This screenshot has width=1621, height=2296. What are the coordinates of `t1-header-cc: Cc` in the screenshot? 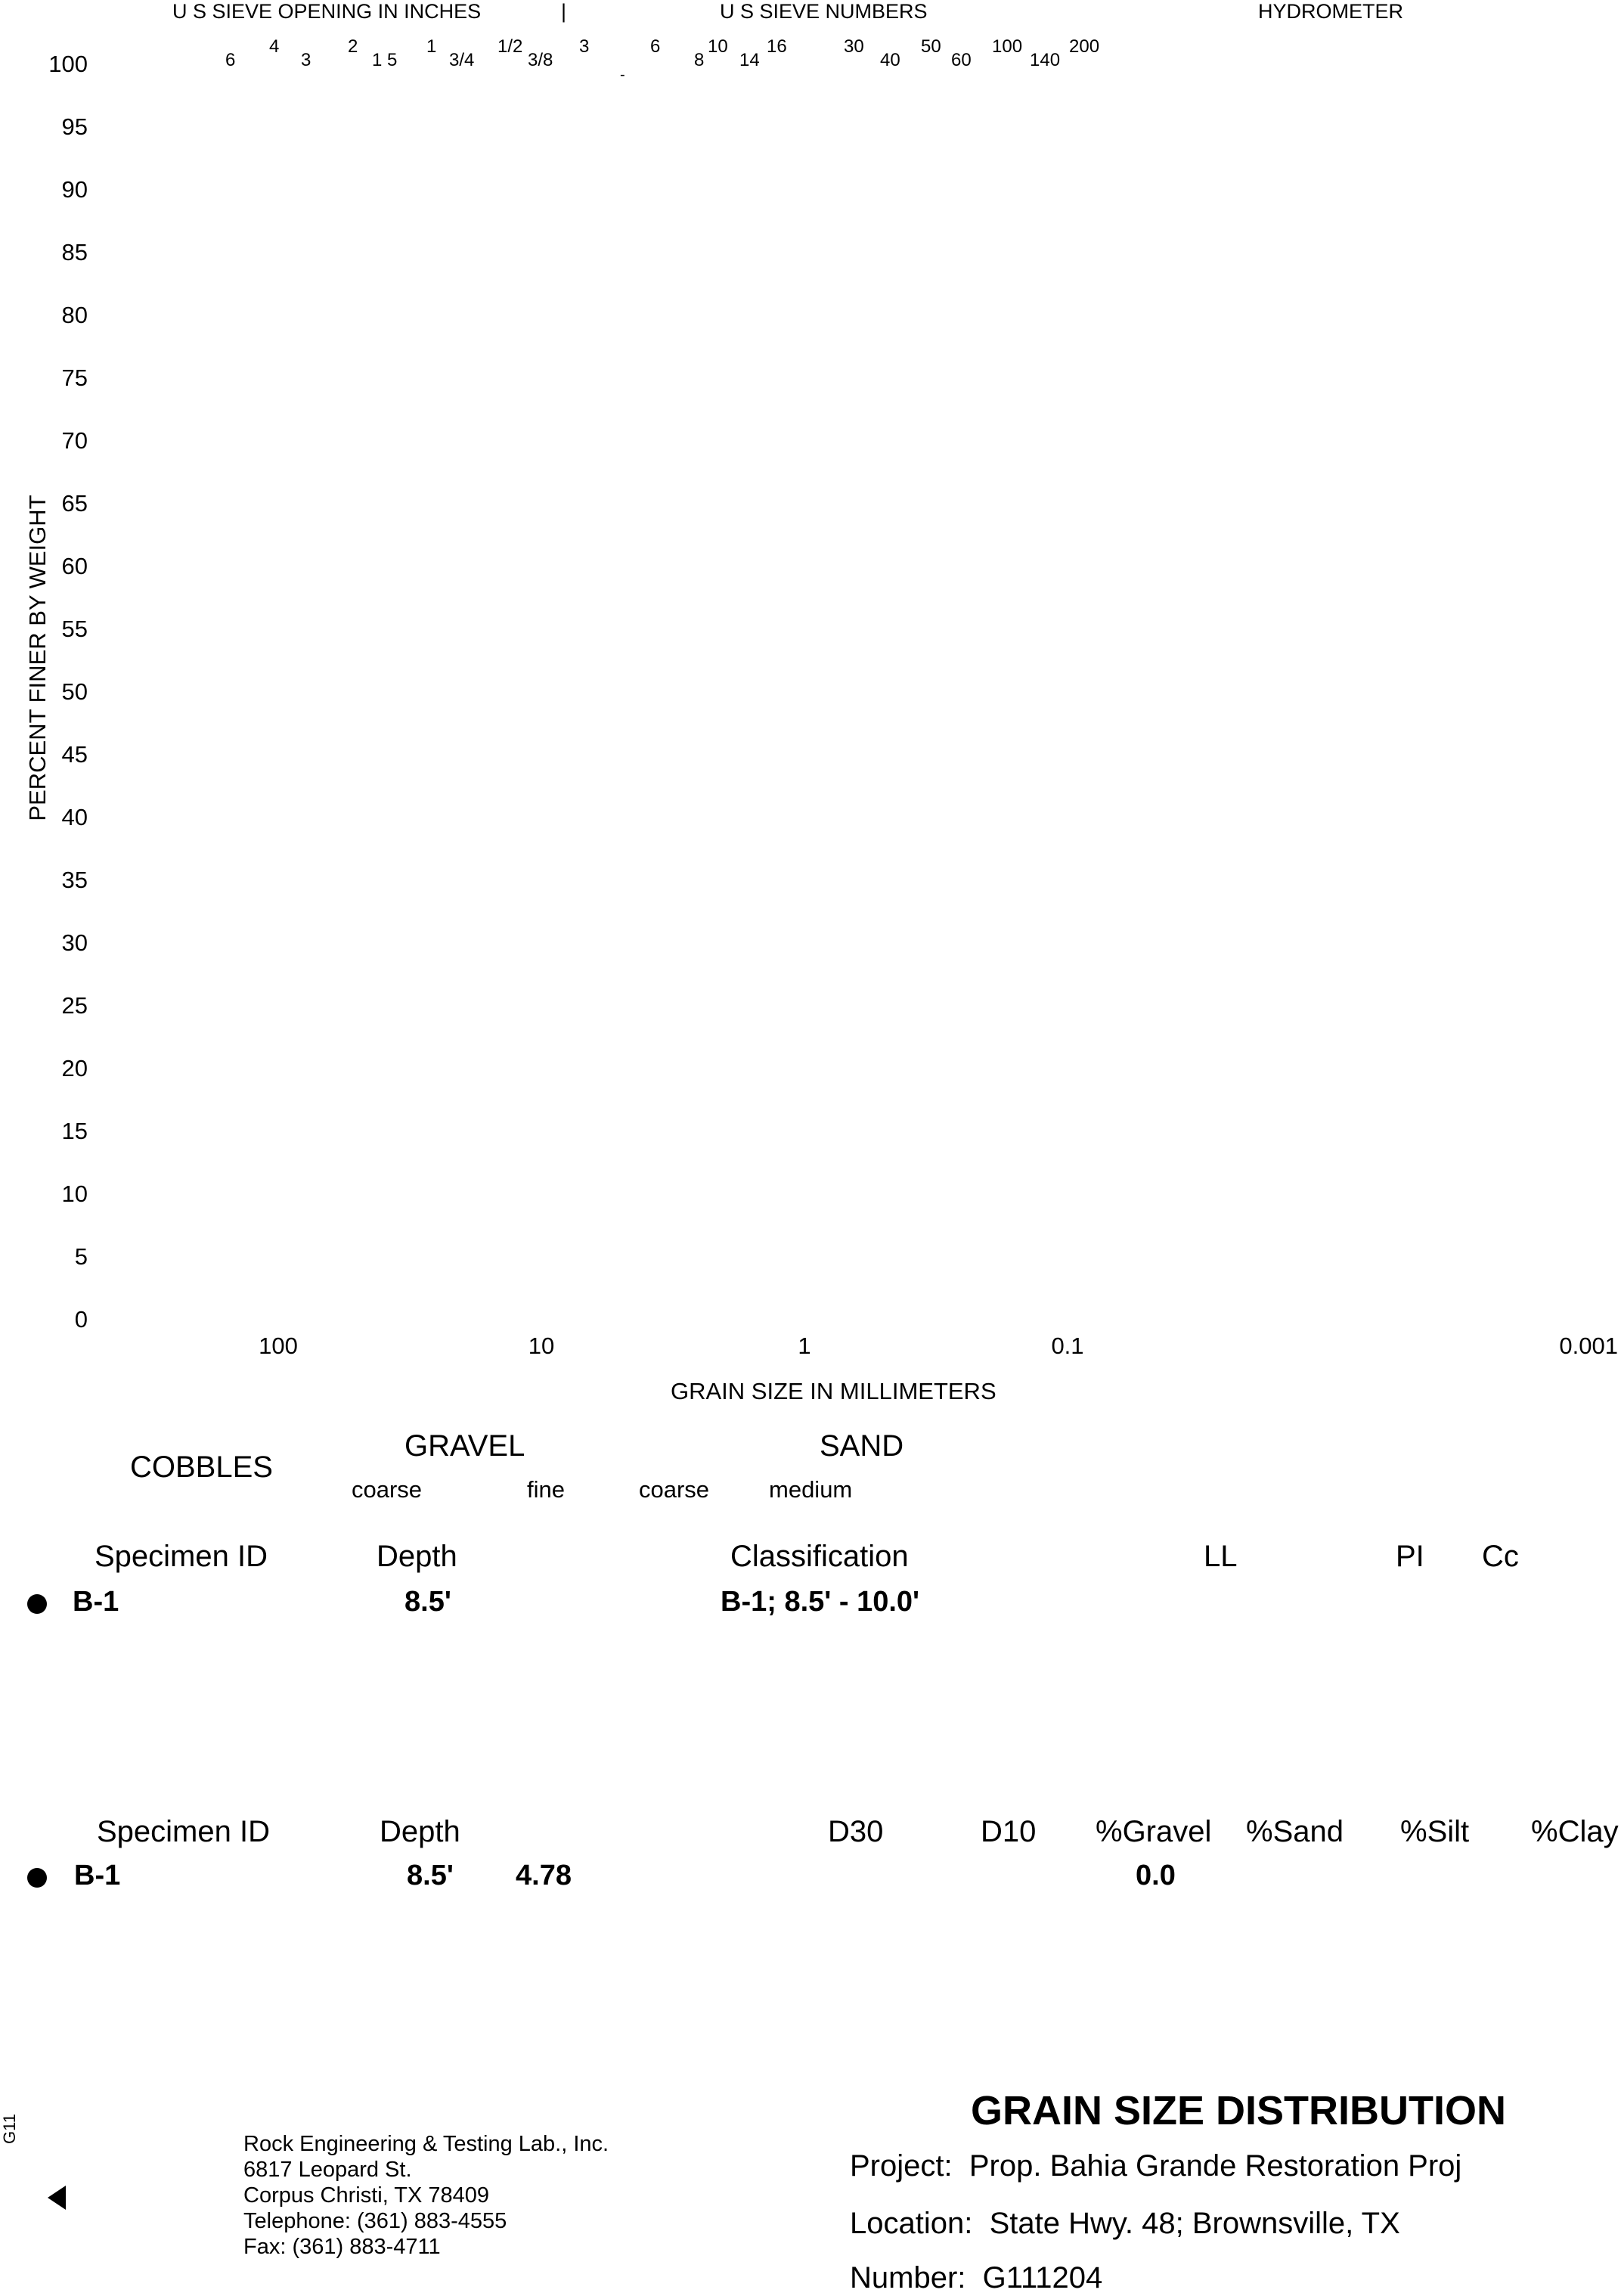 It's located at (1500, 1556).